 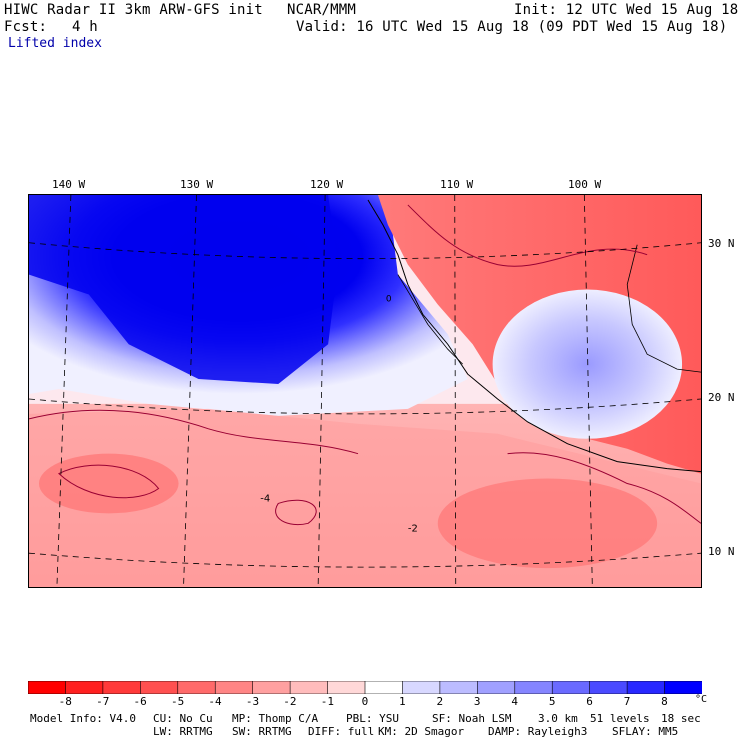 What do you see at coordinates (183, 718) in the screenshot?
I see `cumulus-scheme: CU: No Cu` at bounding box center [183, 718].